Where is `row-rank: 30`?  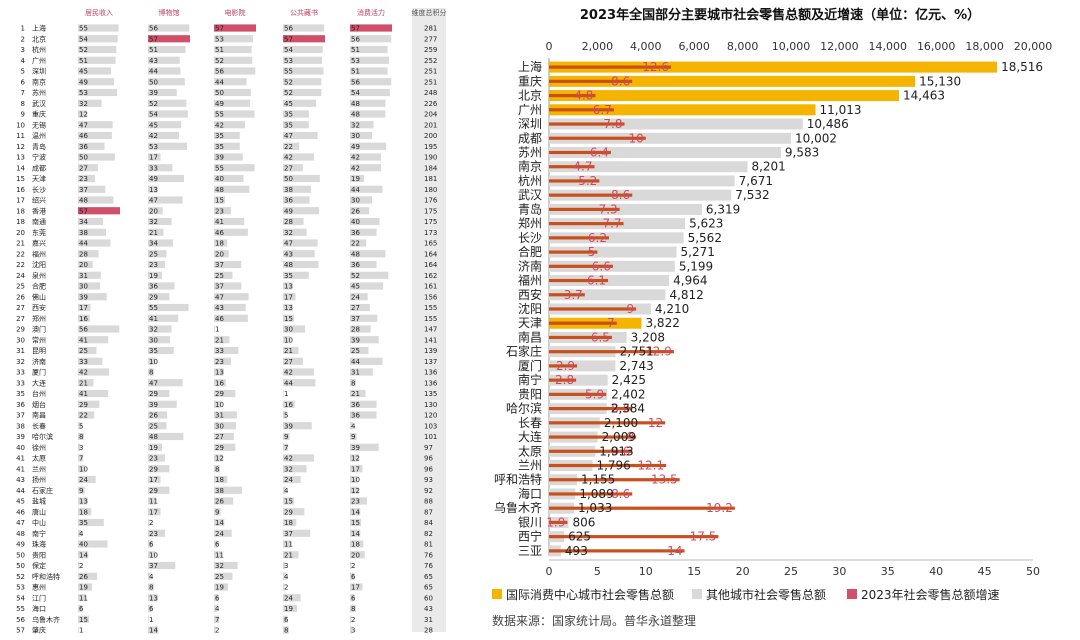
row-rank: 30 is located at coordinates (20, 340).